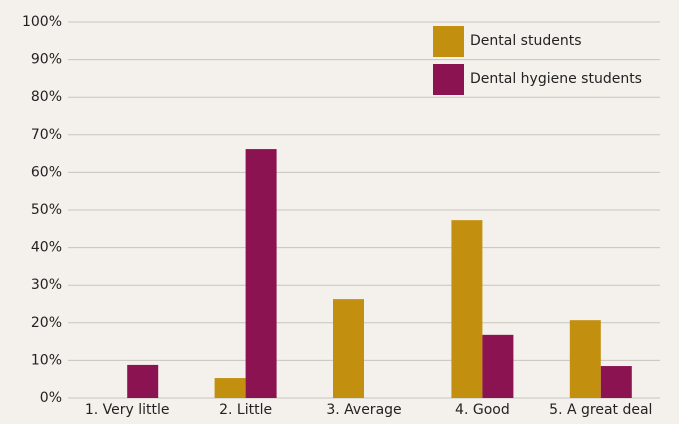 The height and width of the screenshot is (424, 679). I want to click on x-tick-label: 1. Very little, so click(127, 410).